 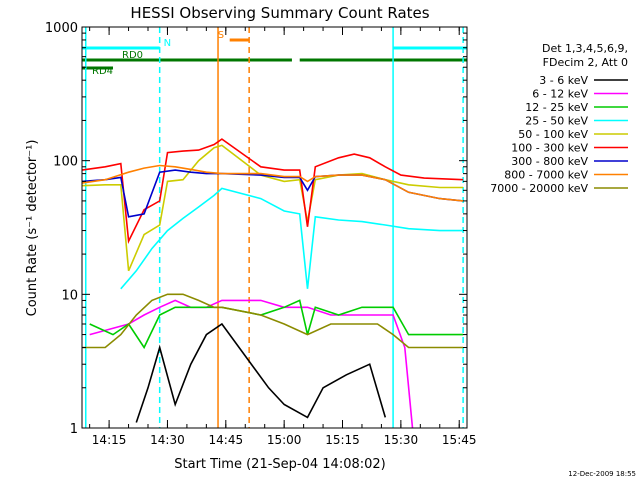 What do you see at coordinates (563, 80) in the screenshot?
I see `legend-label: 3 - 6 keV` at bounding box center [563, 80].